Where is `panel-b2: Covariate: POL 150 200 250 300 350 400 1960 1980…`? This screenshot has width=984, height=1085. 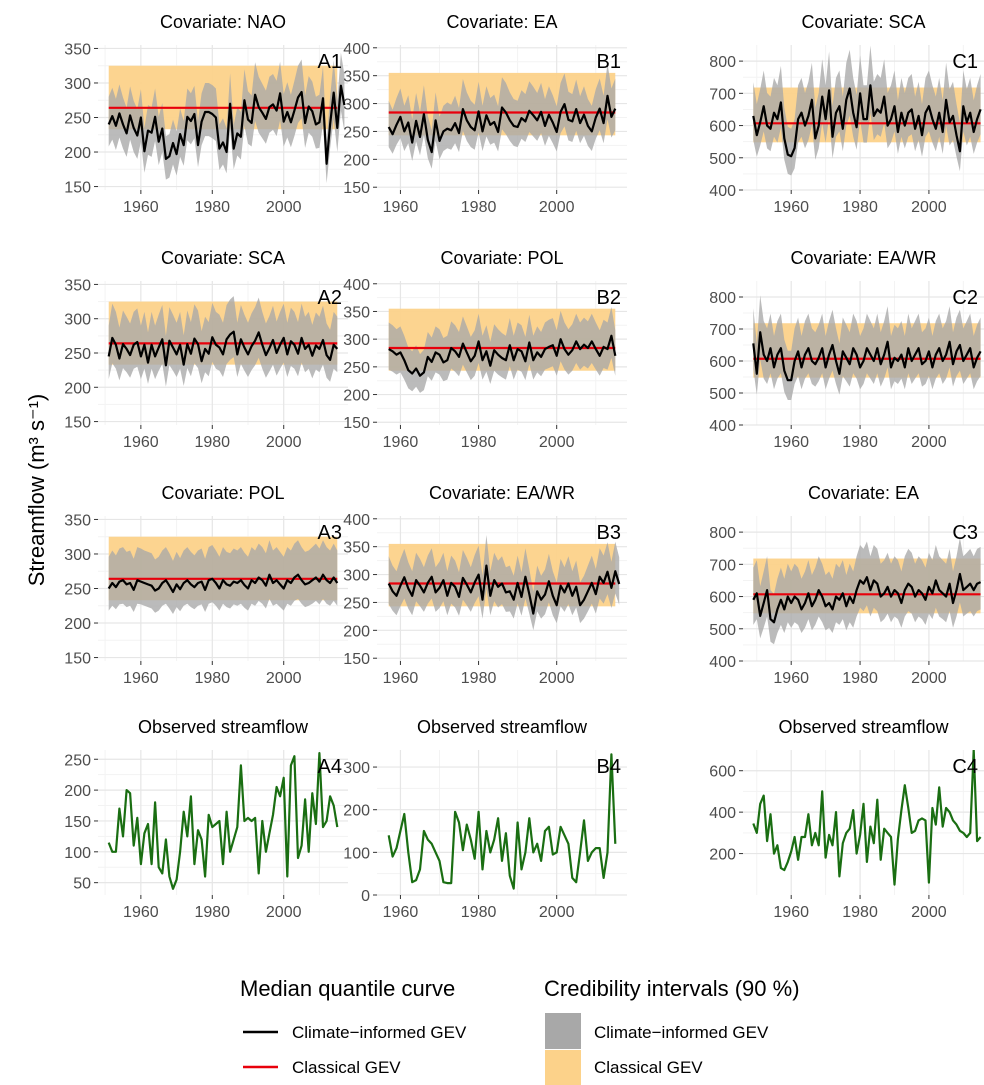
panel-b2: Covariate: POL 150 200 250 300 350 400 1960 1980… is located at coordinates (485, 349).